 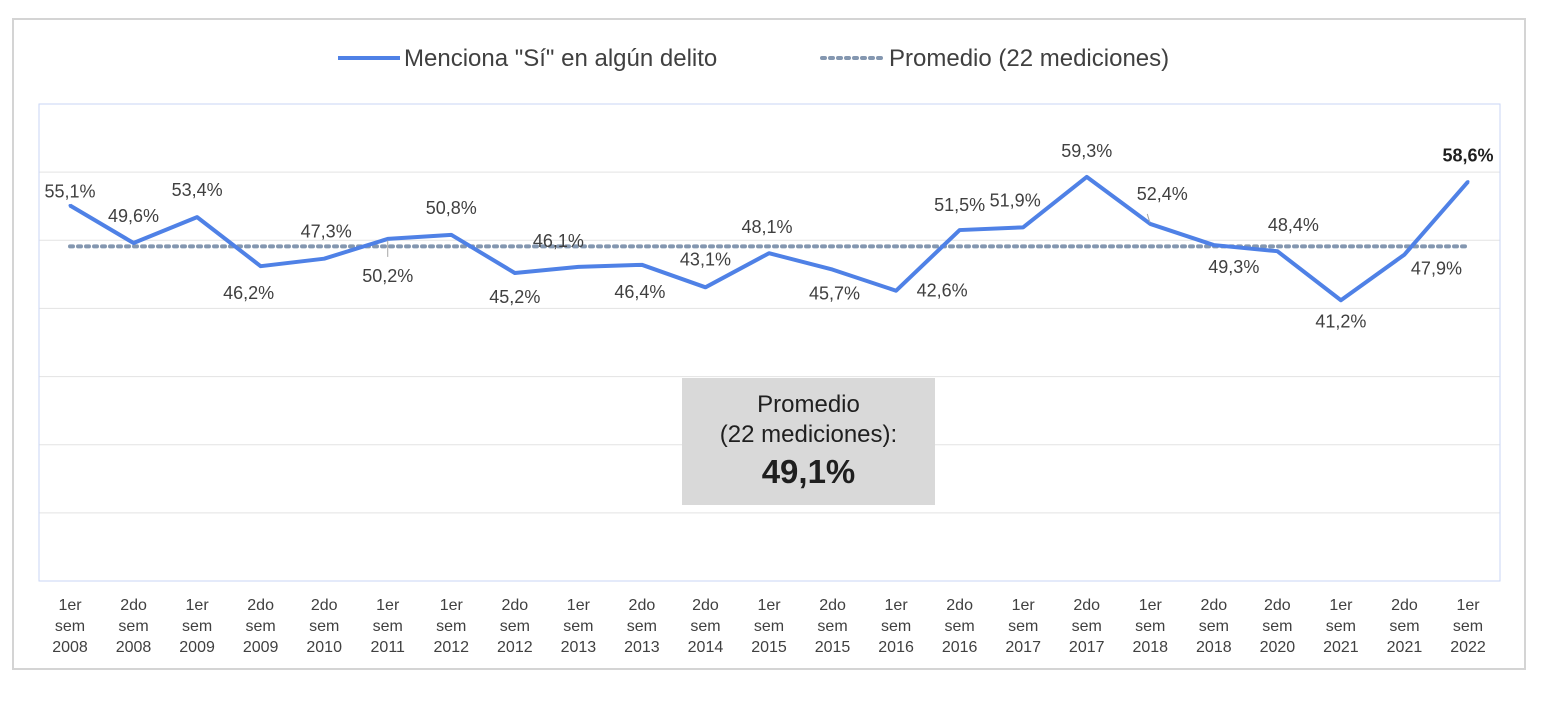 What do you see at coordinates (1087, 626) in the screenshot?
I see `x-tick-label: 2do sem 2017` at bounding box center [1087, 626].